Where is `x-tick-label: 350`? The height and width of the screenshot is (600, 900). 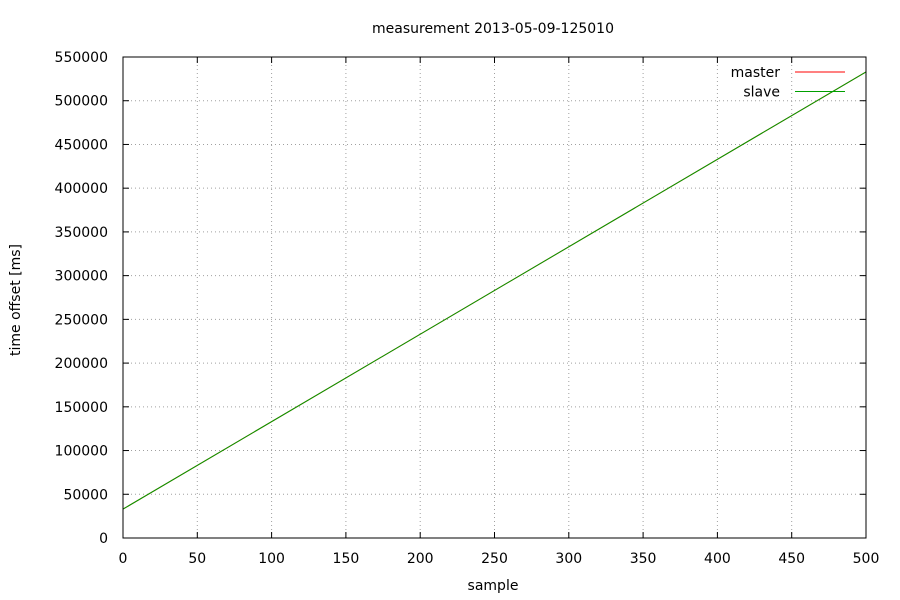 x-tick-label: 350 is located at coordinates (643, 559).